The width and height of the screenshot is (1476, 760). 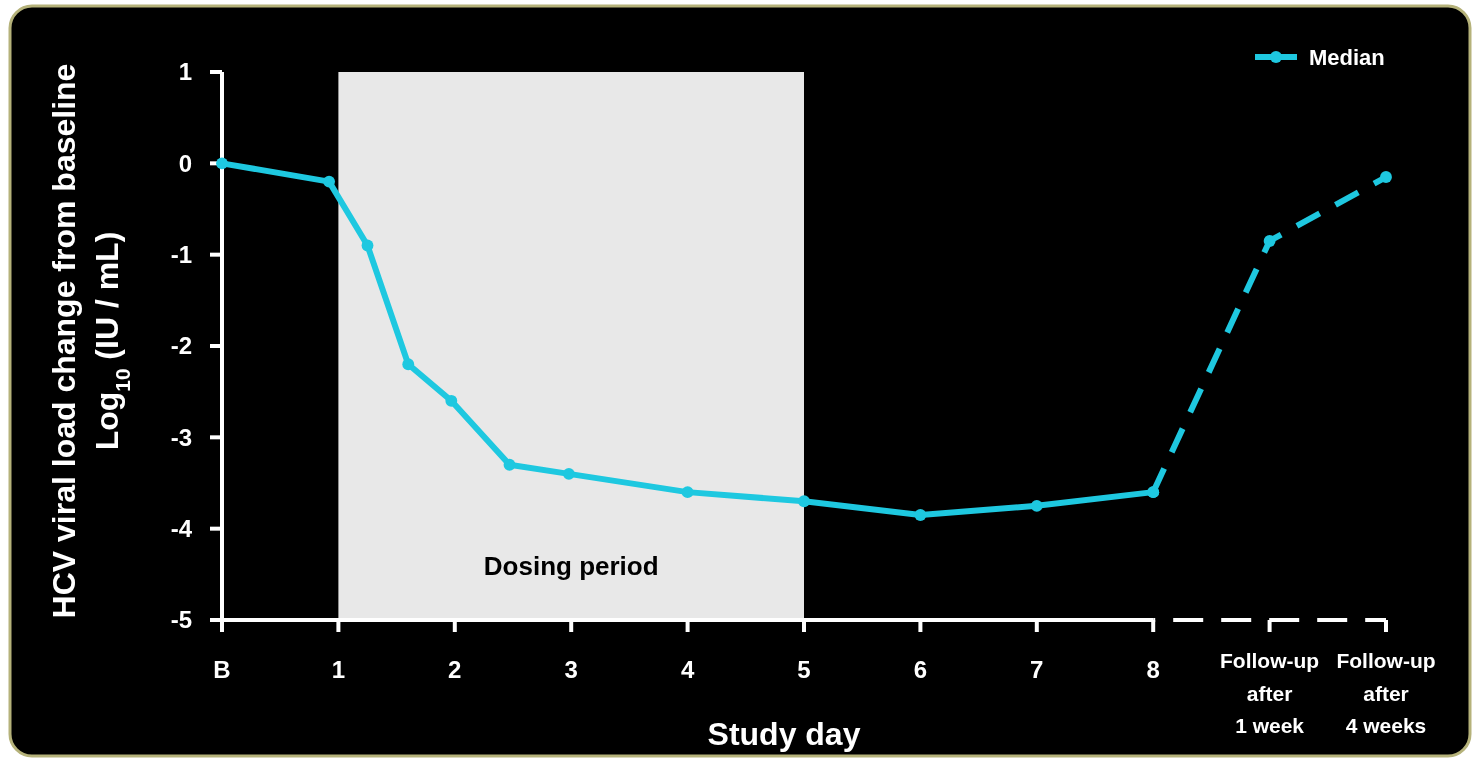 I want to click on y-tick-label: -4, so click(x=181, y=529).